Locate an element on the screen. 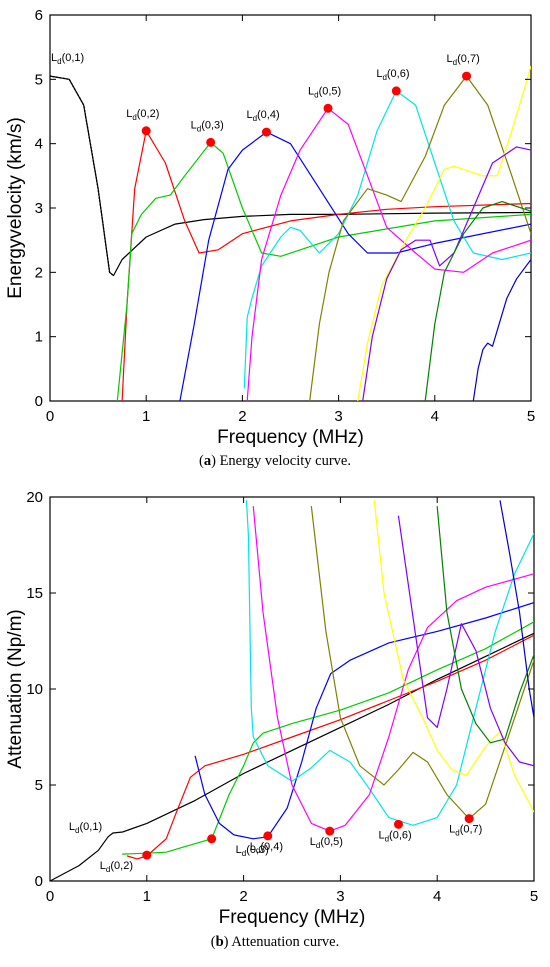 This screenshot has width=550, height=967. figure-caption: (a) Energy velocity curve. is located at coordinates (275, 461).